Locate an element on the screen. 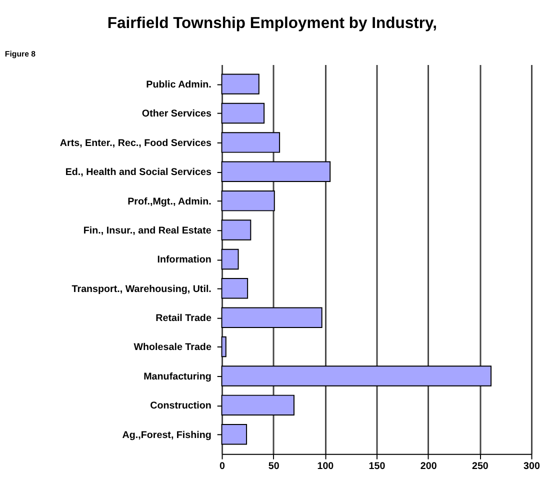 The image size is (550, 504). x-tick-label: 250 is located at coordinates (480, 466).